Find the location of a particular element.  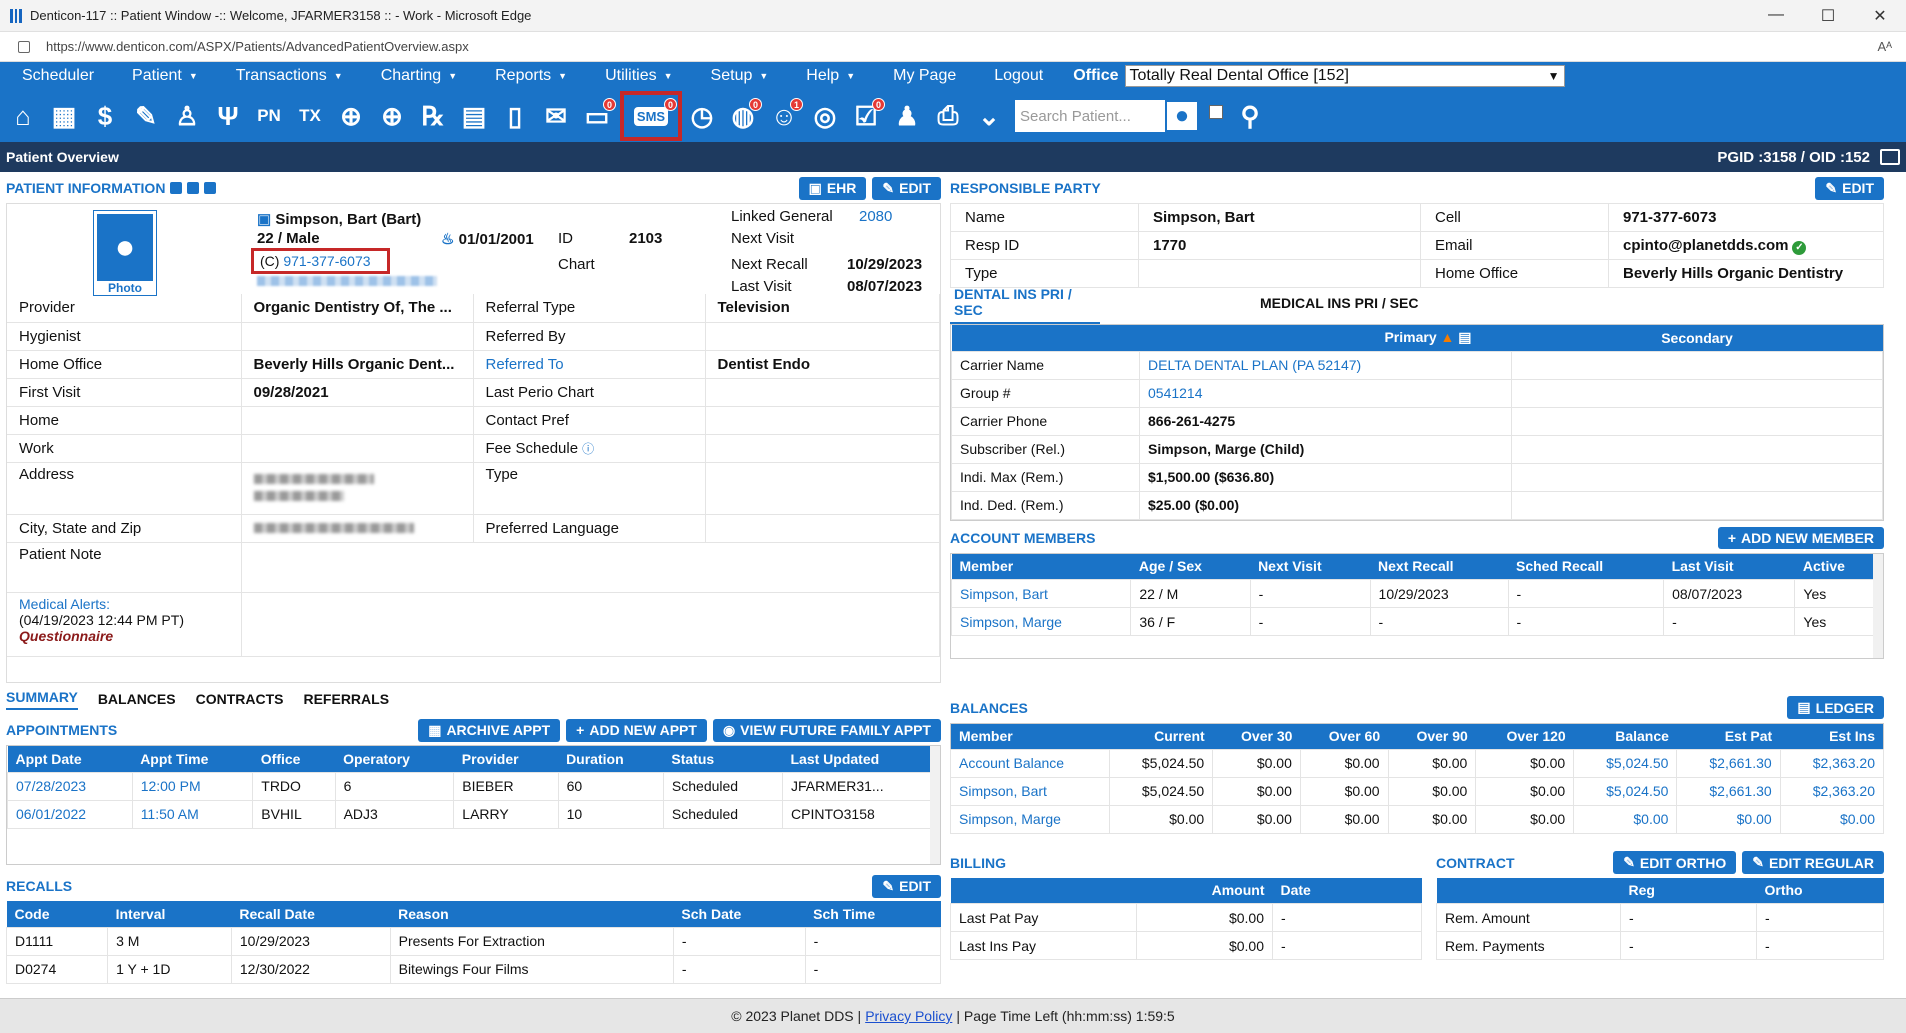

ledger-button: ▤ LEDGER is located at coordinates (1835, 707).